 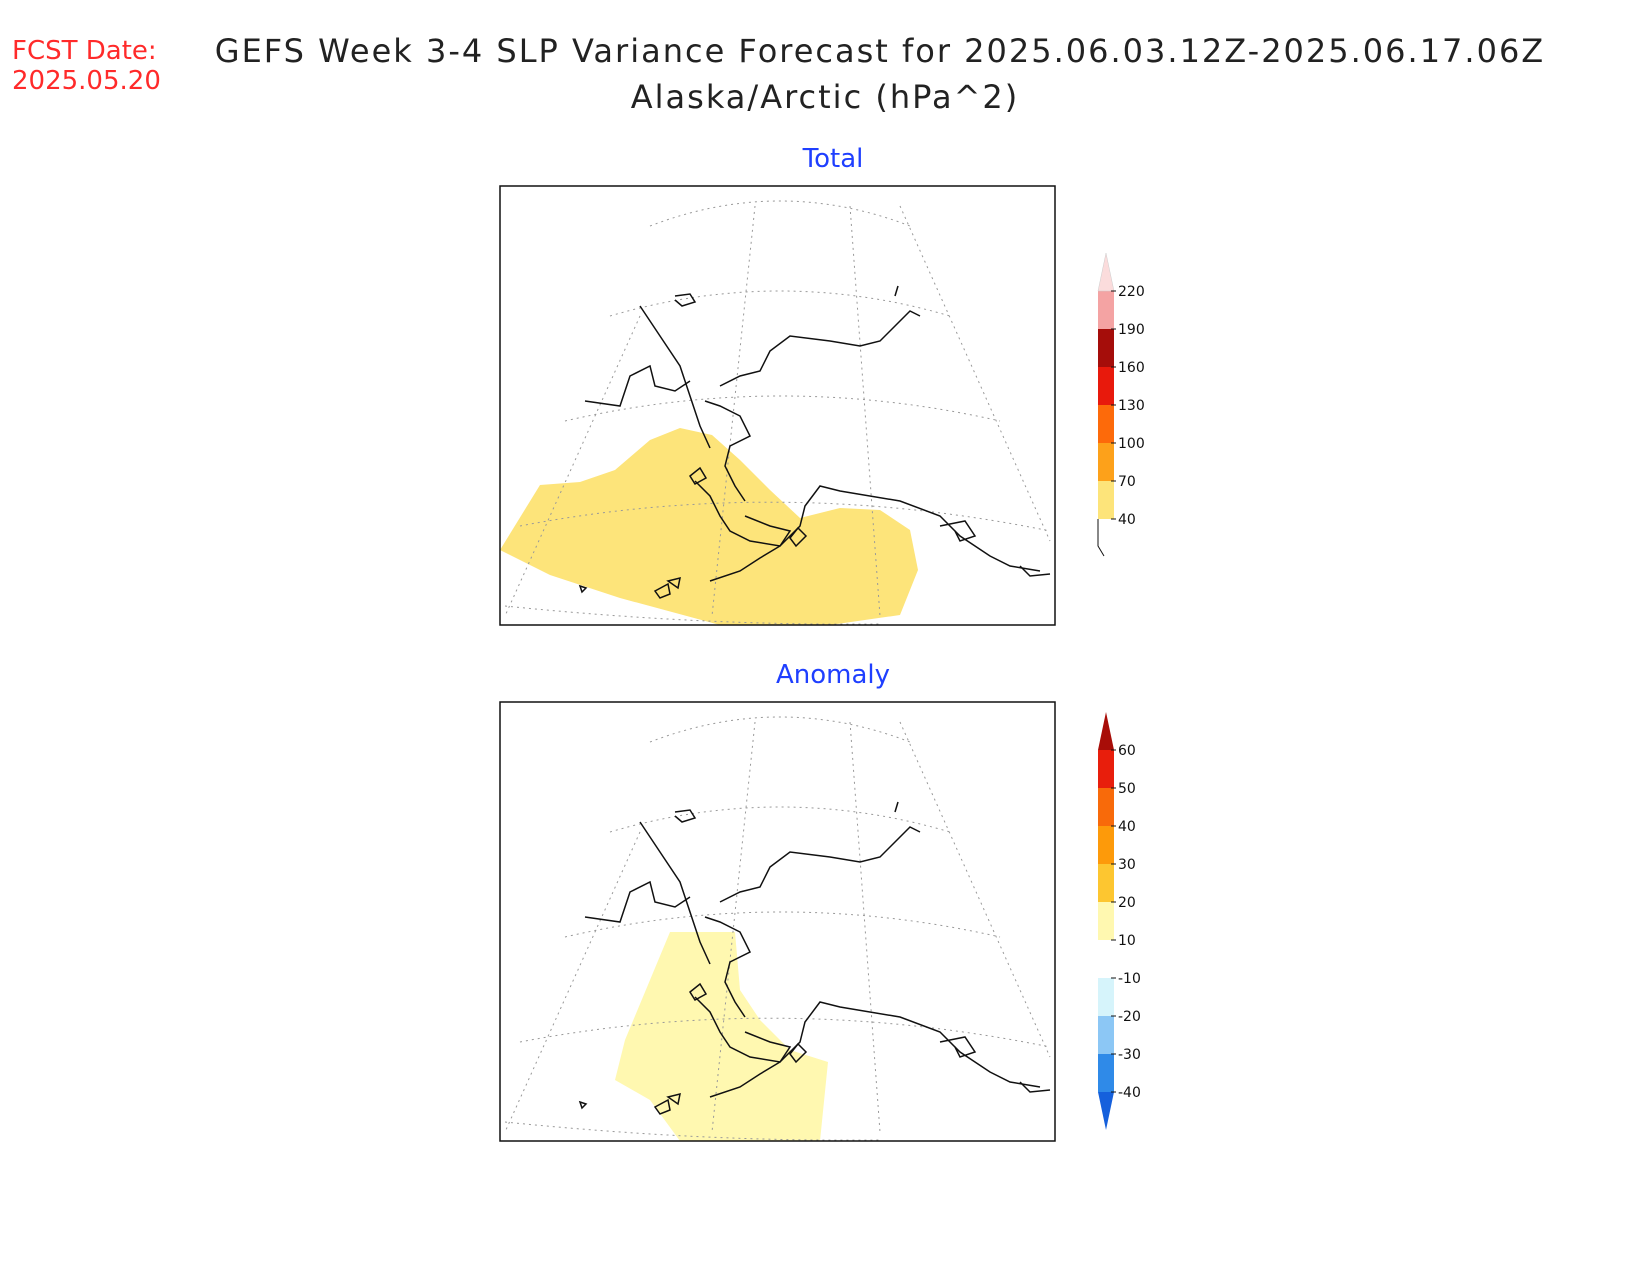 What do you see at coordinates (1127, 865) in the screenshot?
I see `colorbar-anomaly-label: 30` at bounding box center [1127, 865].